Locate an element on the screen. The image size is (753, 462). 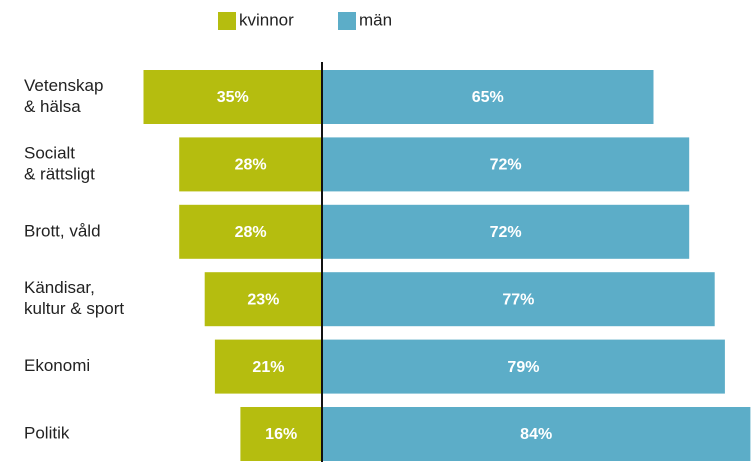
value-label: 77% is located at coordinates (518, 299).